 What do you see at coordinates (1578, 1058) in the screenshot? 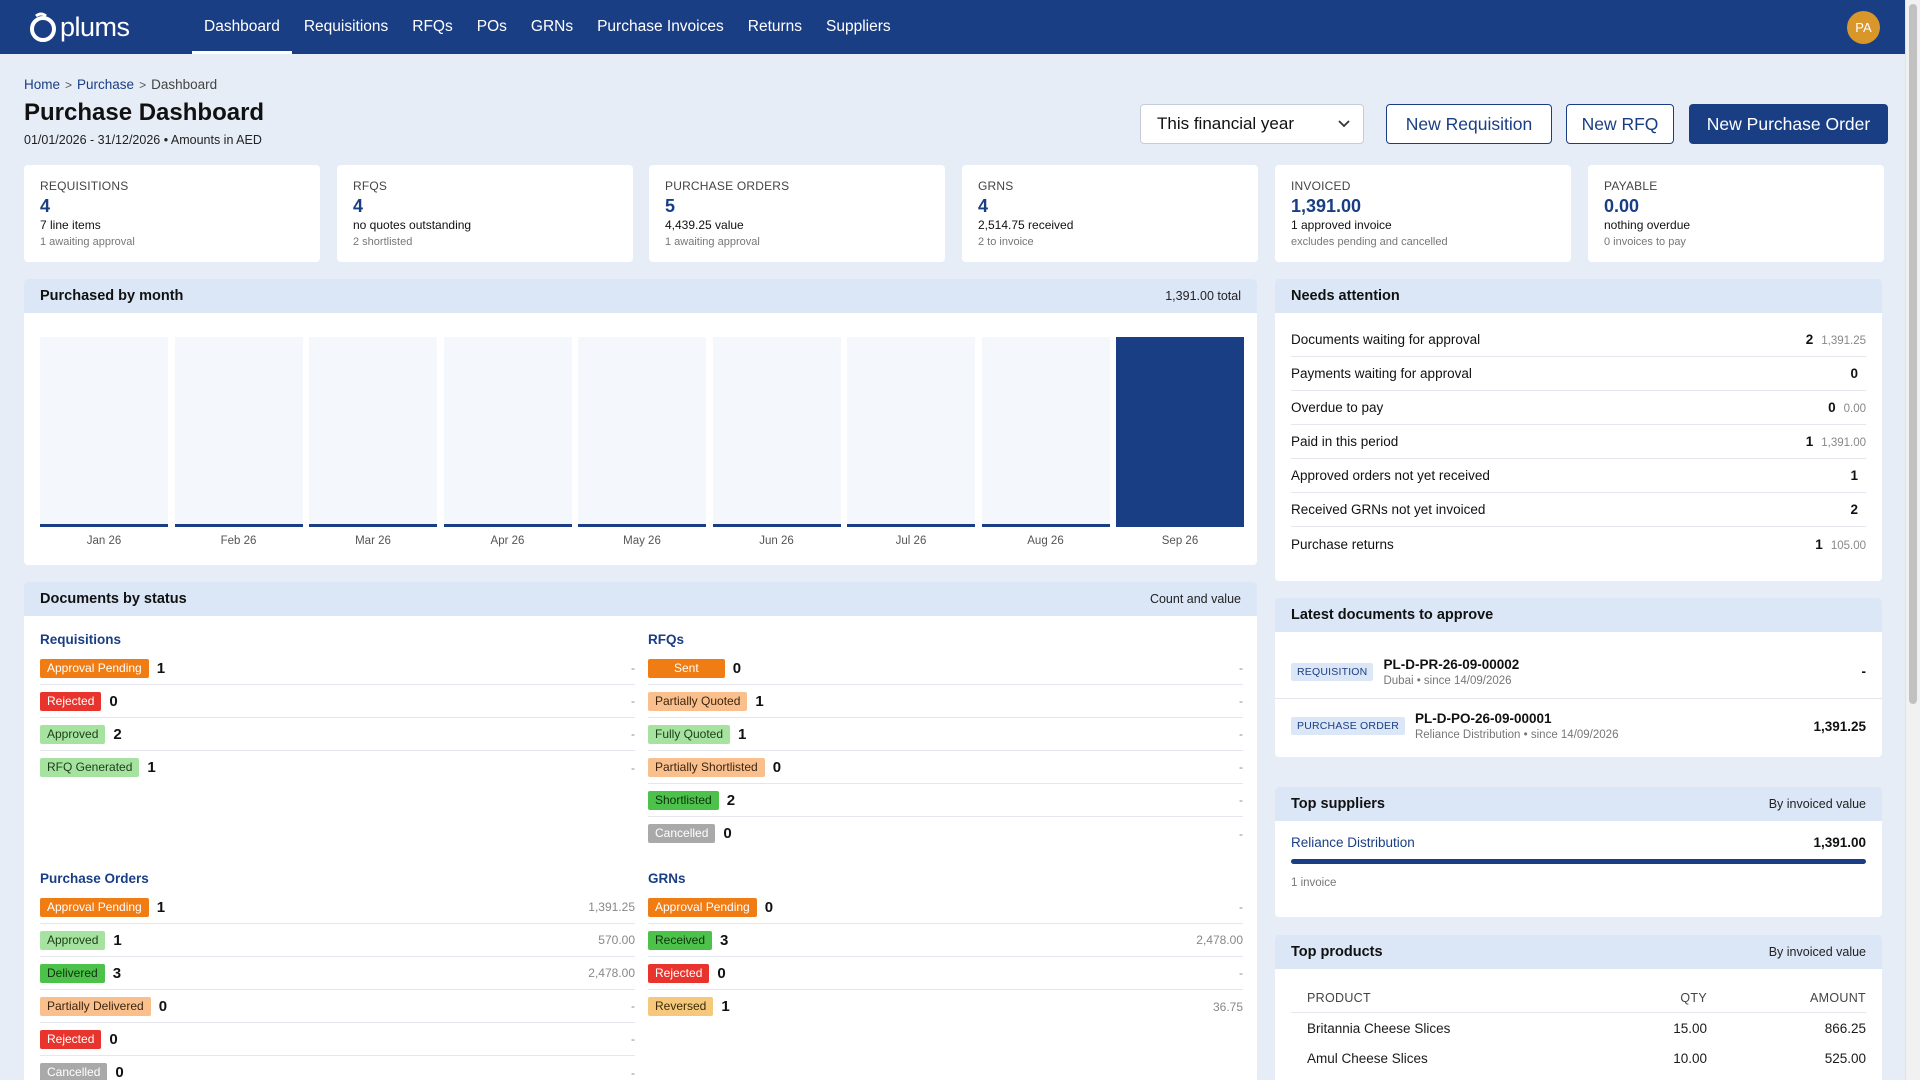
I see `table-row: Amul Cheese Slices 10.00 525.00` at bounding box center [1578, 1058].